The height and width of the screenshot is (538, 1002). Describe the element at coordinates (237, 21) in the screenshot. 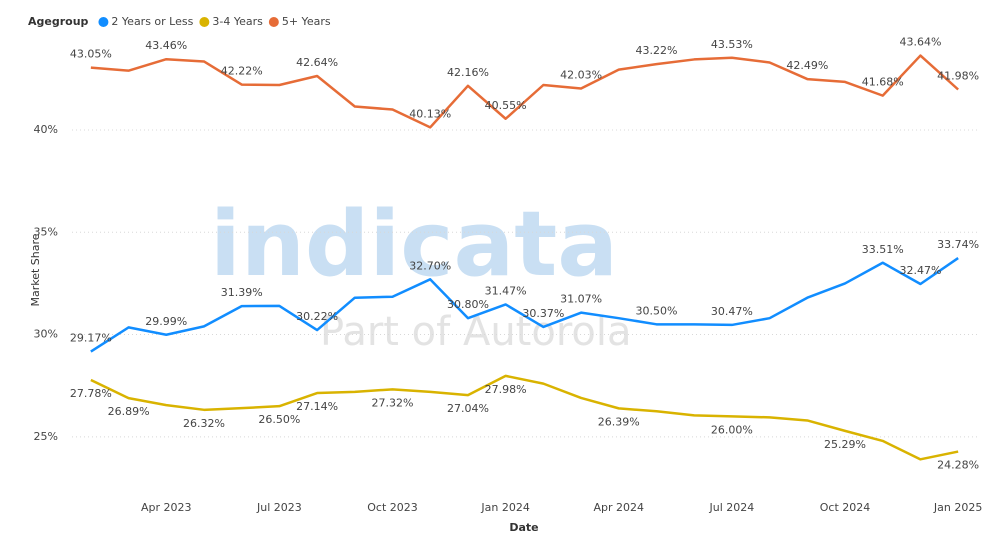

I see `legend-label: 3-4 Years` at that location.